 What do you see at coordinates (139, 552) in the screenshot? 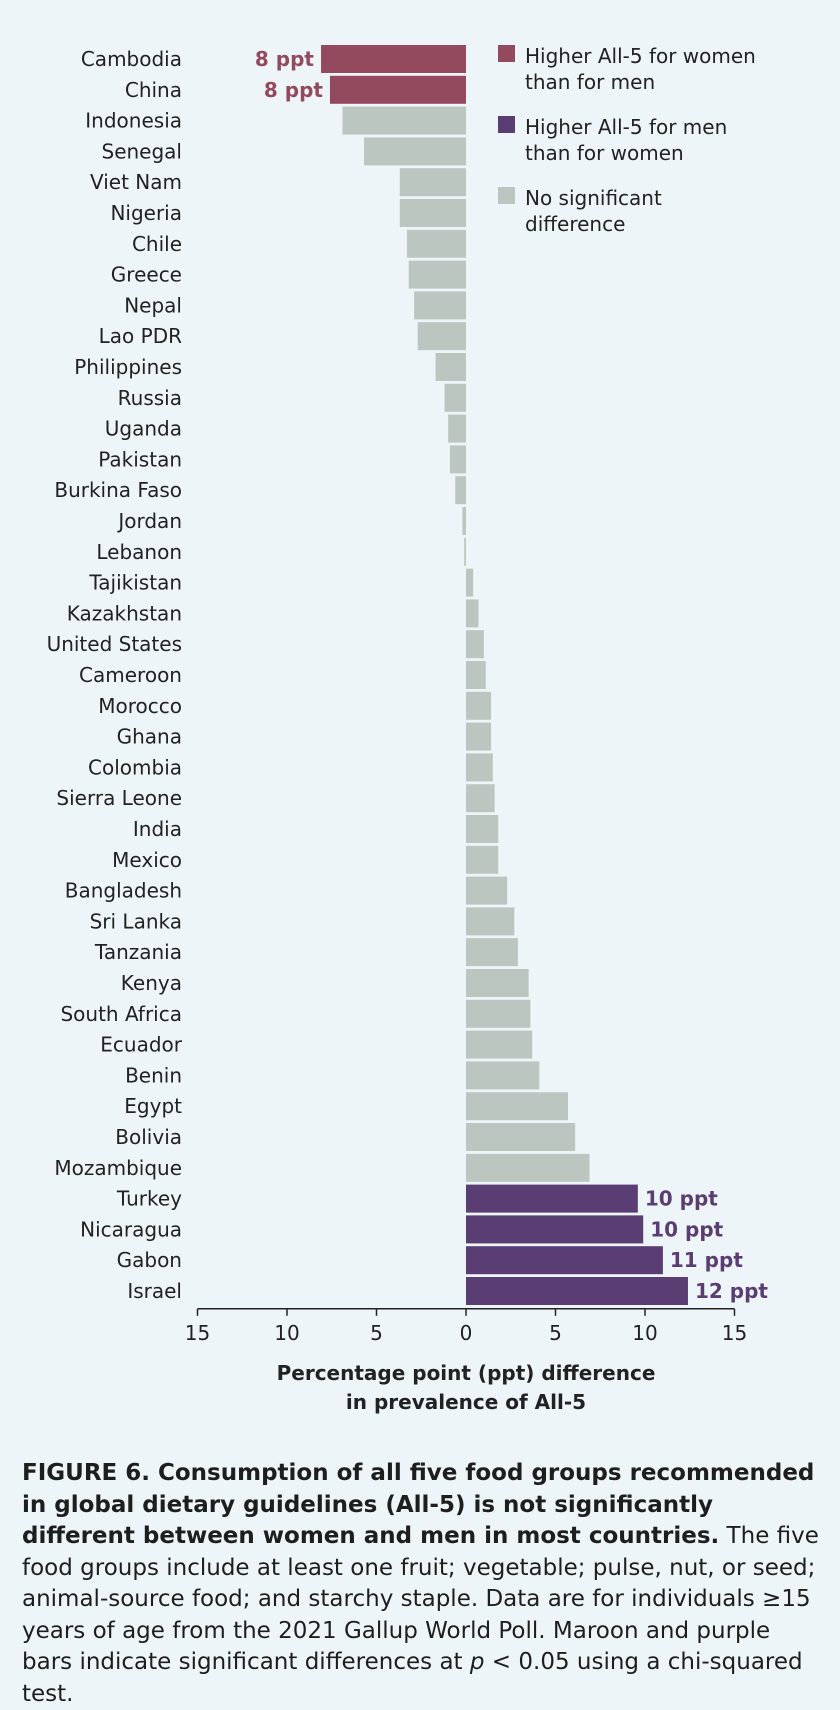
I see `category-label: Lebanon` at bounding box center [139, 552].